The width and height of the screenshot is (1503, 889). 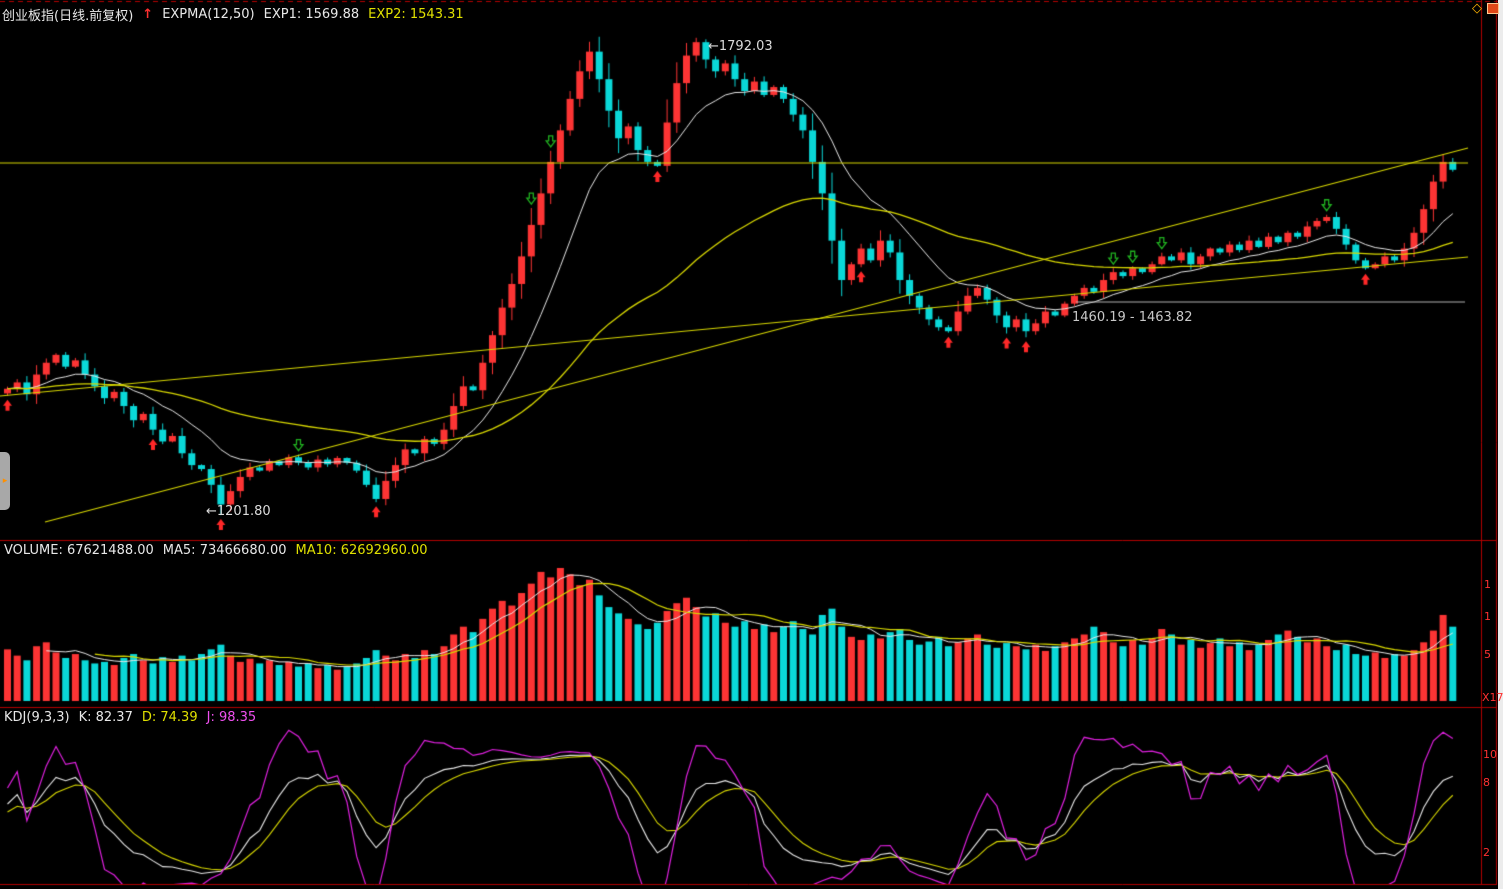 What do you see at coordinates (37, 717) in the screenshot?
I see `kdj-indicator-label: KDJ(9,3,3)` at bounding box center [37, 717].